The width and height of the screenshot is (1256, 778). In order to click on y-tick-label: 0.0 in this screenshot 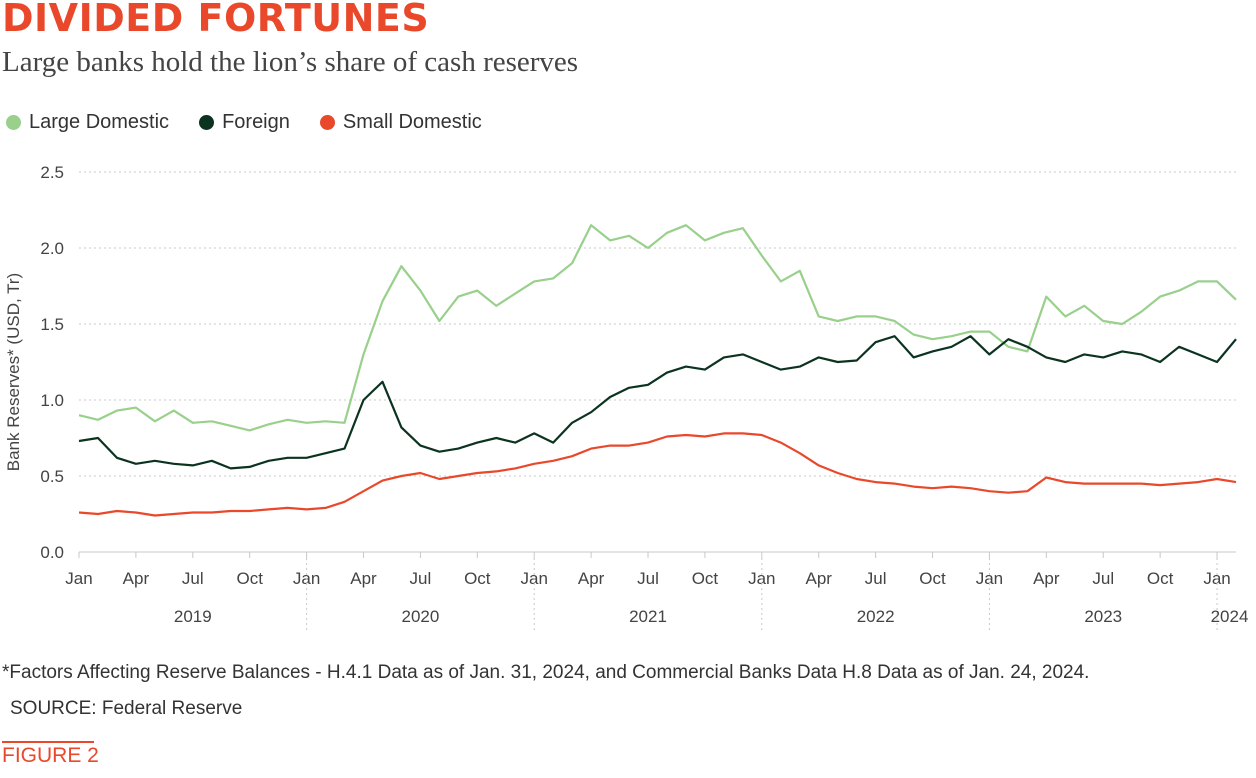, I will do `click(52, 552)`.